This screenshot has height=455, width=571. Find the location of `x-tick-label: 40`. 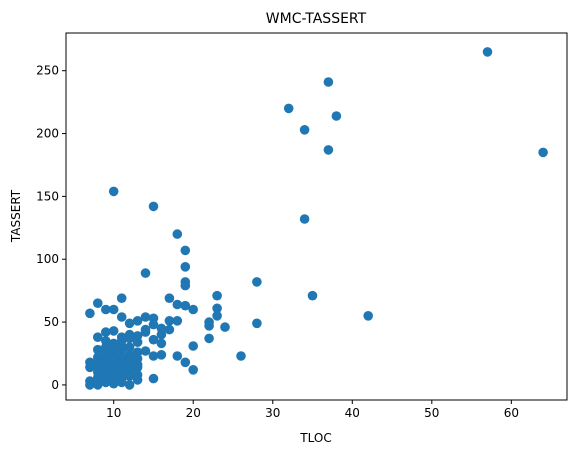

x-tick-label: 40 is located at coordinates (352, 413).